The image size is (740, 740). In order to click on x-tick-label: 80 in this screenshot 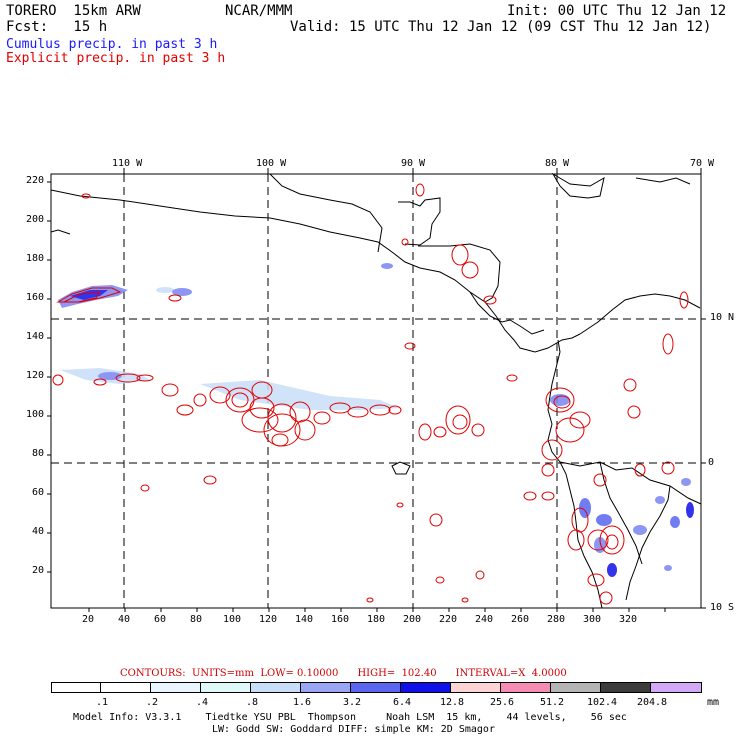, I will do `click(196, 619)`.